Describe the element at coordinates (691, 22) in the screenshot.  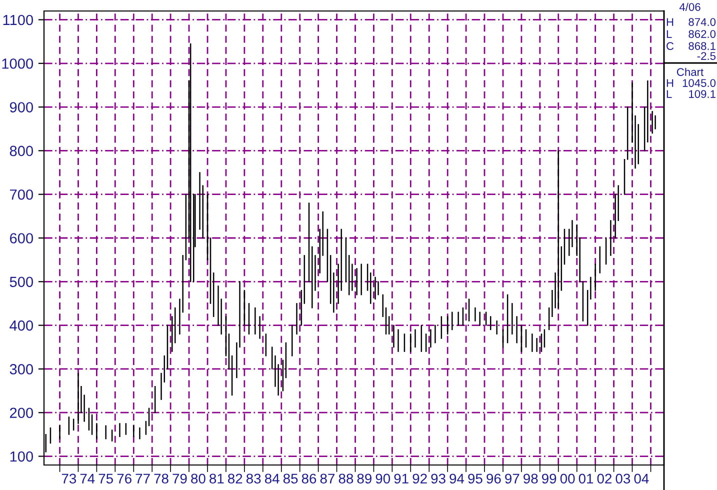
I see `text: H 874.0` at that location.